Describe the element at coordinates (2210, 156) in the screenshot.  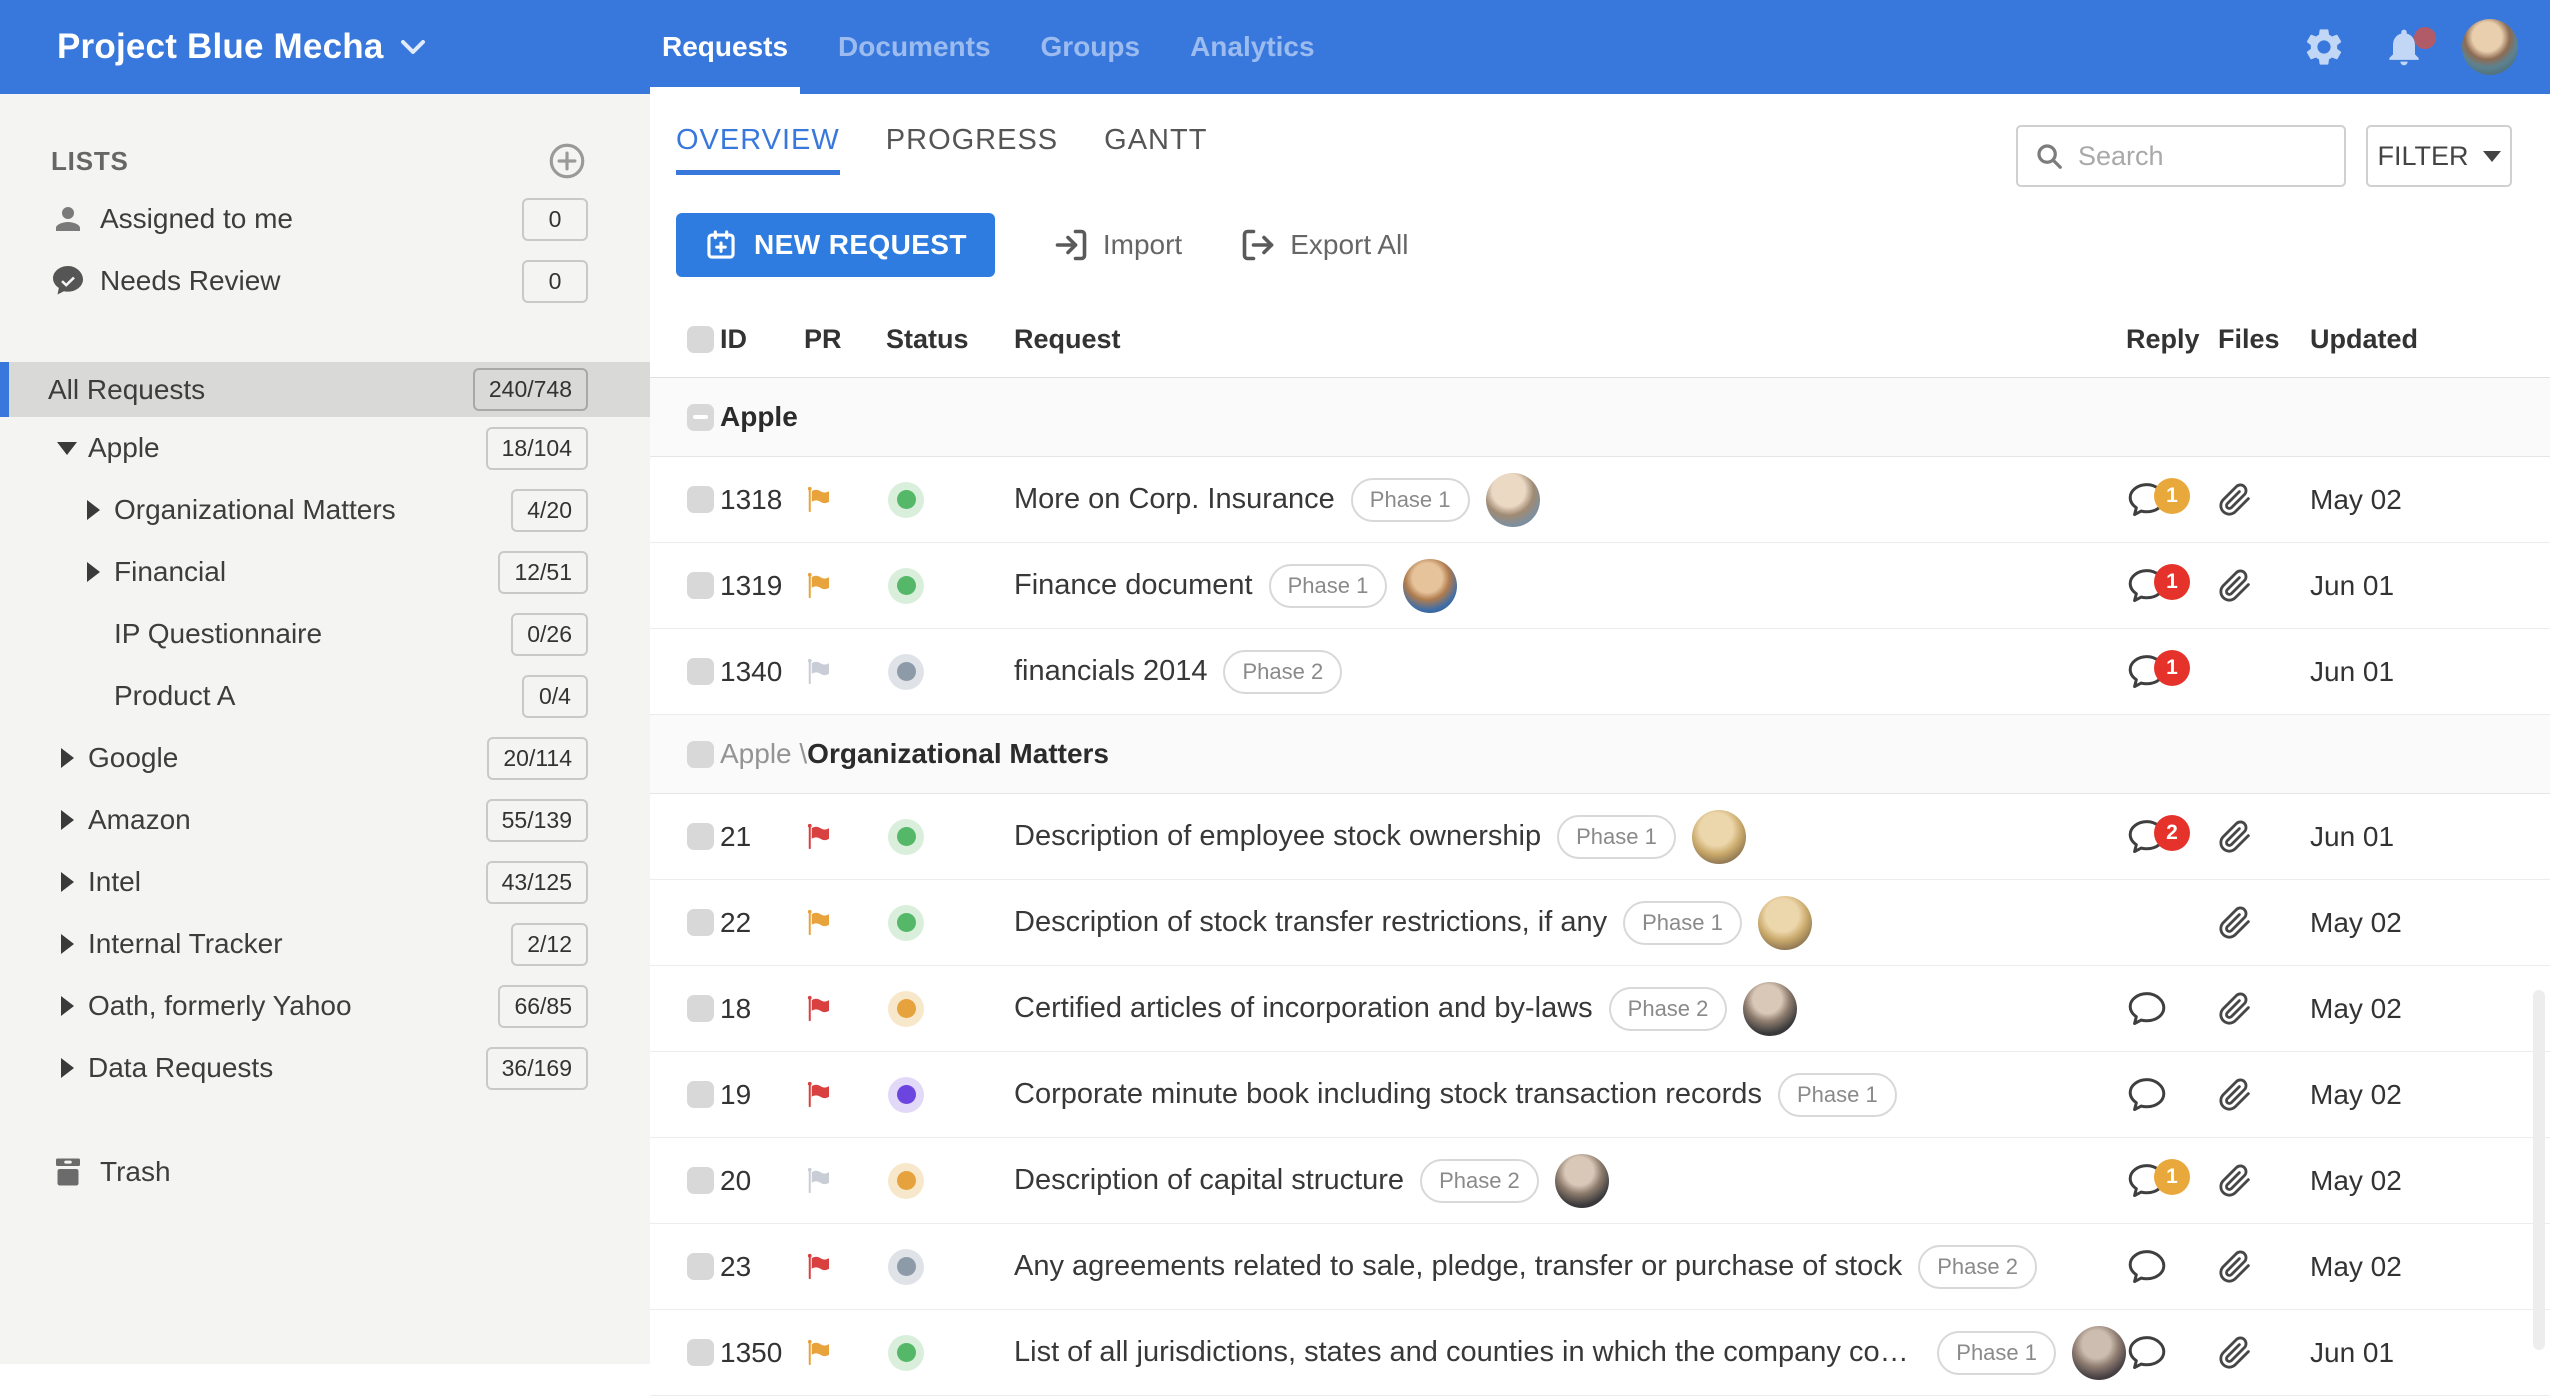
I see `search-input` at that location.